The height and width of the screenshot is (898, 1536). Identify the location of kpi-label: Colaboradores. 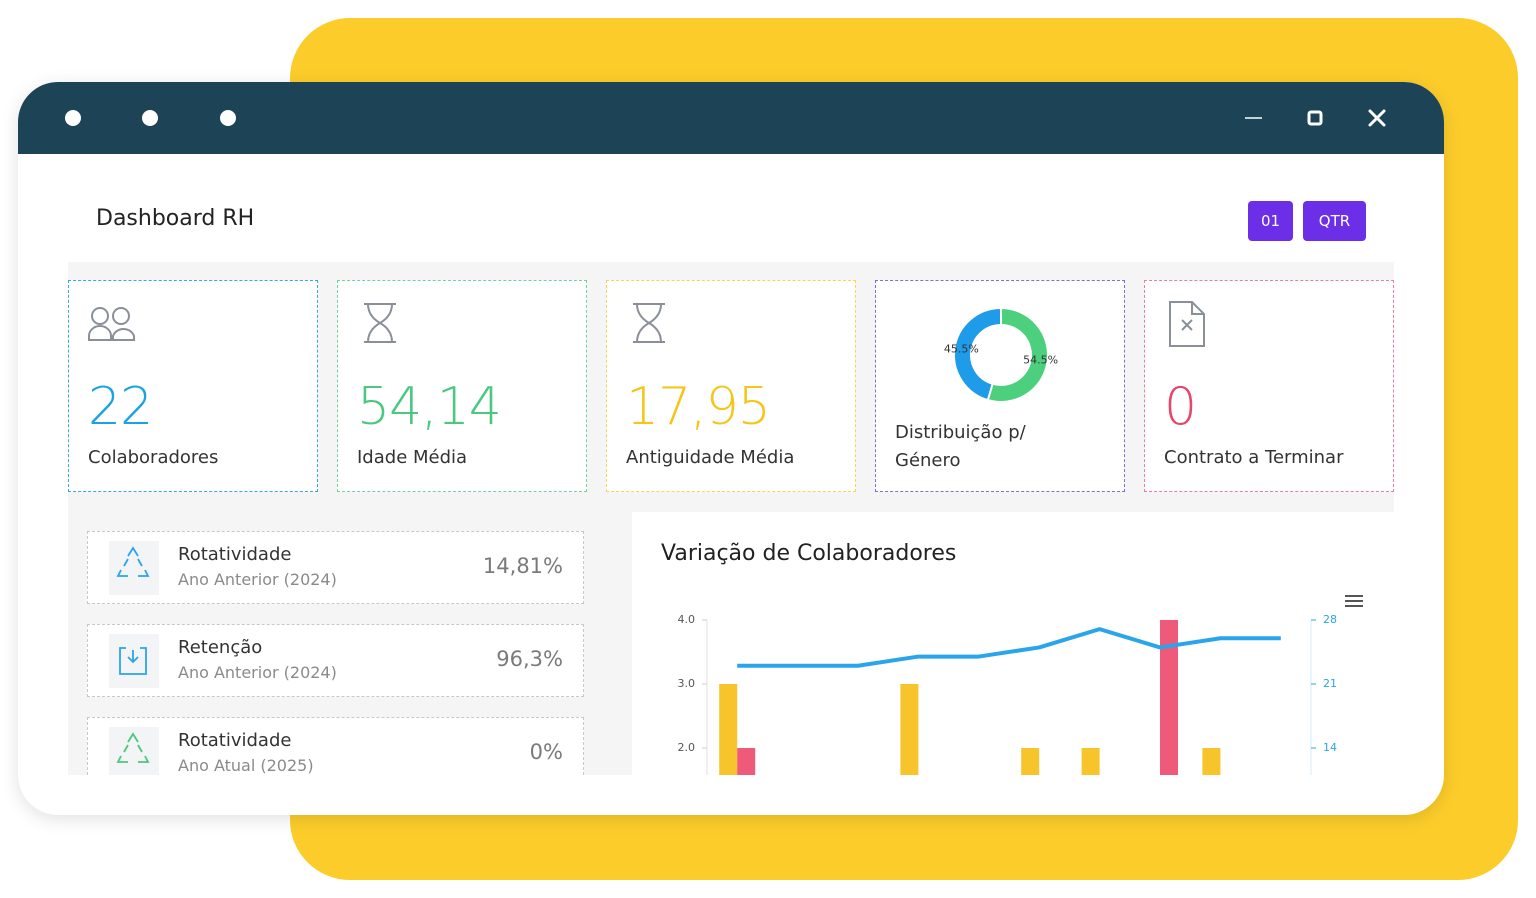
(153, 457).